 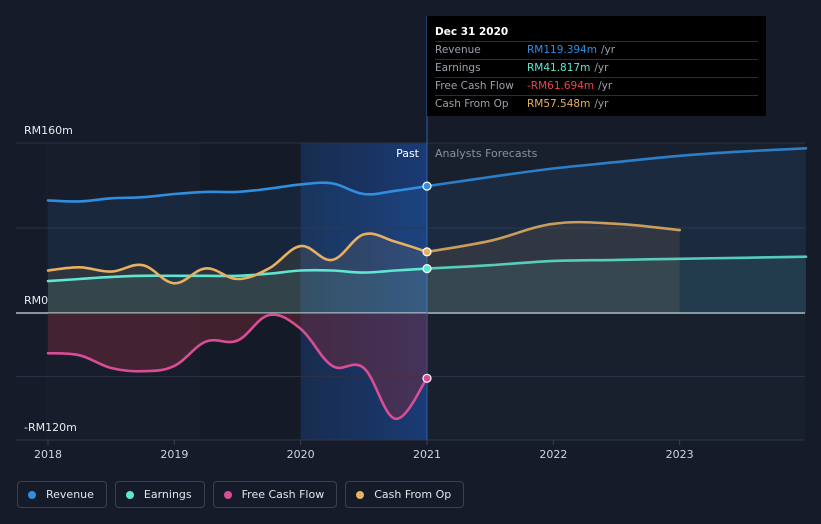 What do you see at coordinates (472, 32) in the screenshot?
I see `tooltip-date: Dec 31 2020` at bounding box center [472, 32].